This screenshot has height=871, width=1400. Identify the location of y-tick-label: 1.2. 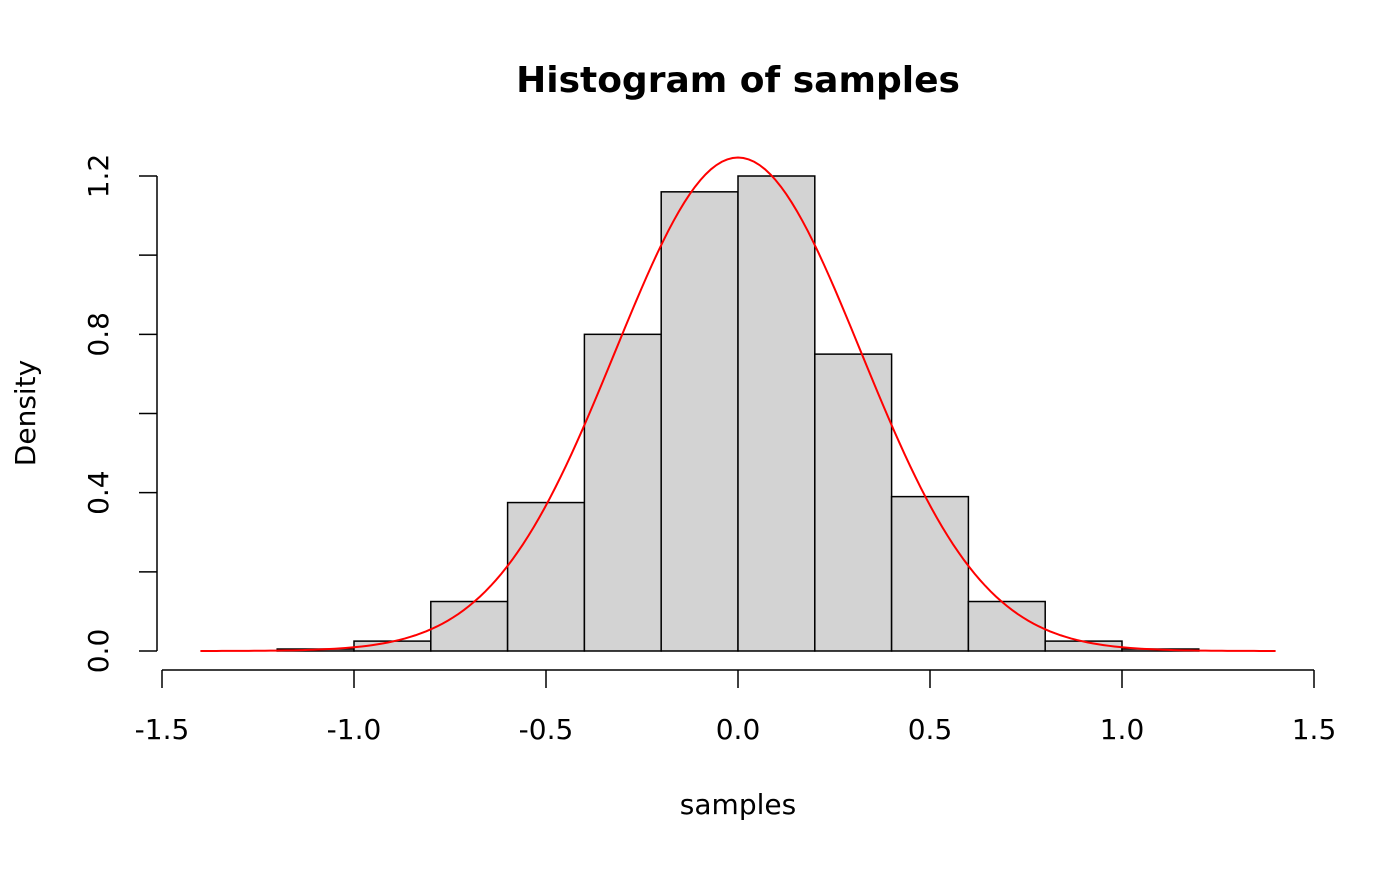
(98, 176).